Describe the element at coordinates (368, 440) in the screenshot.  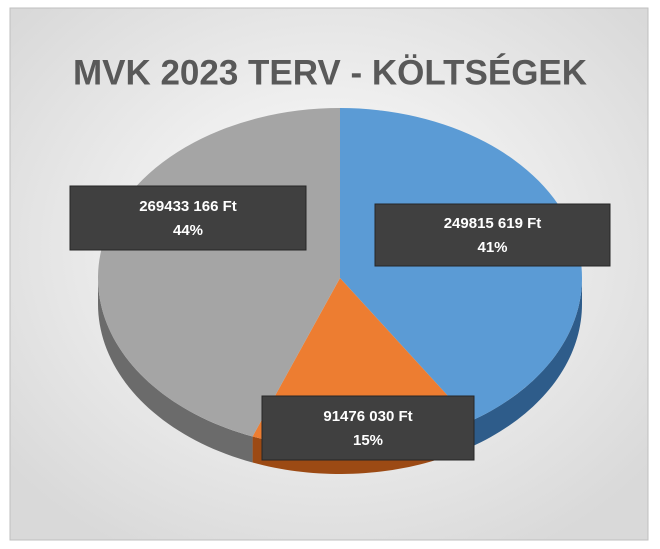
I see `data-label: 15%` at that location.